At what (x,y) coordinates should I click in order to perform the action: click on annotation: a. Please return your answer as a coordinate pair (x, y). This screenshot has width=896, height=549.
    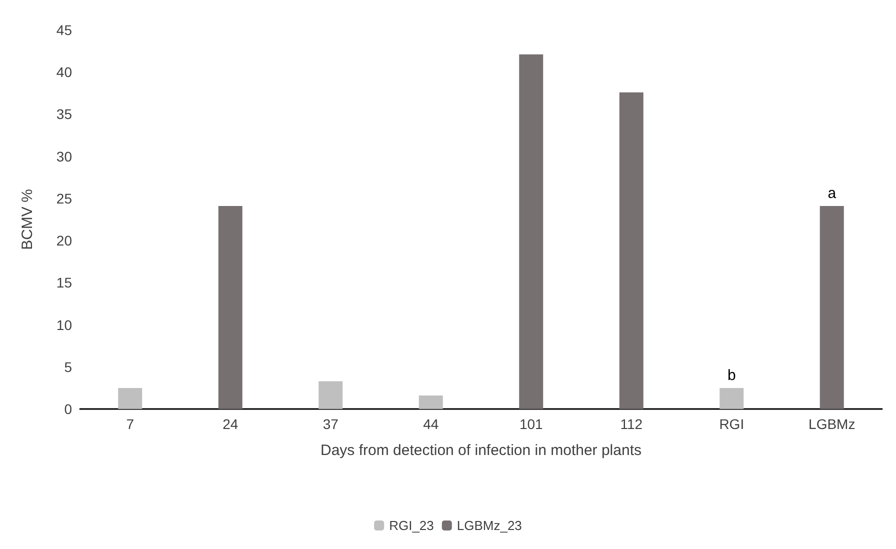
    Looking at the image, I should click on (832, 193).